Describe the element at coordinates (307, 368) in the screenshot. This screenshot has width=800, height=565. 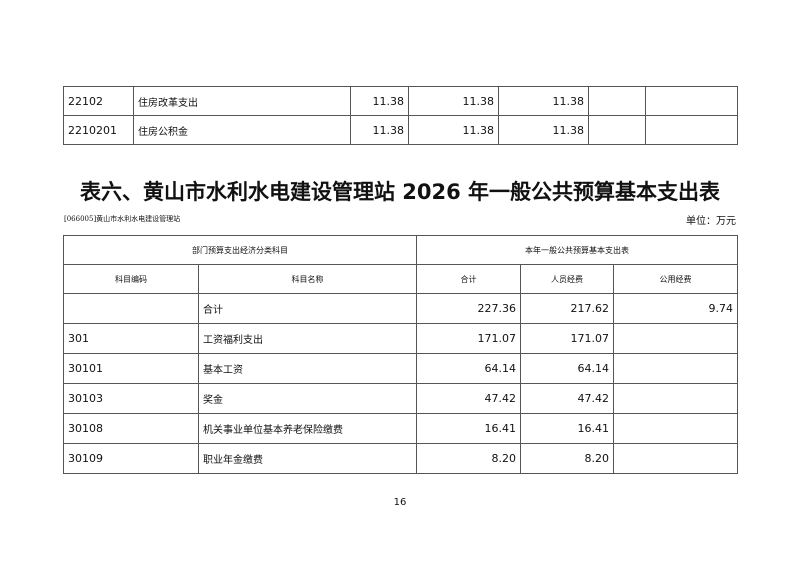
I see `table-cell: 基本工资` at that location.